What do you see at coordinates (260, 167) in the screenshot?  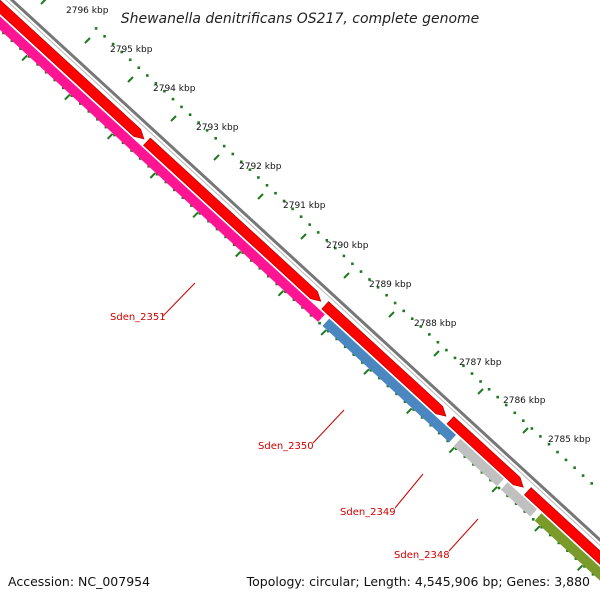 I see `tick-label: 2792 kbp` at bounding box center [260, 167].